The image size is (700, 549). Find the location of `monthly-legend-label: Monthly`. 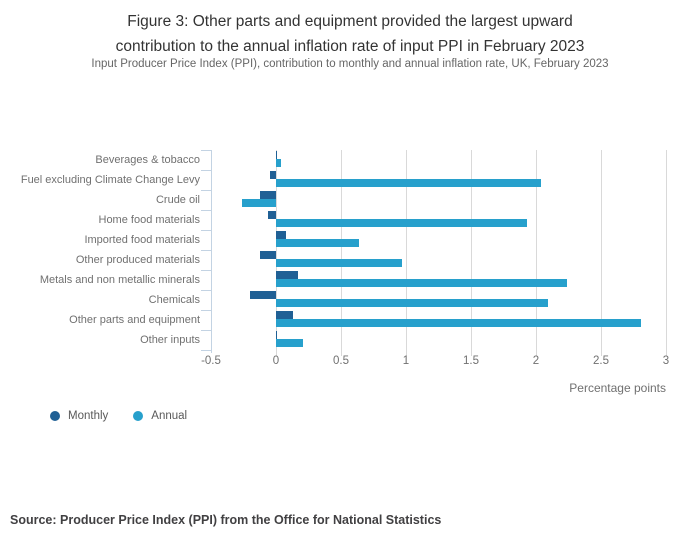

monthly-legend-label: Monthly is located at coordinates (88, 416).